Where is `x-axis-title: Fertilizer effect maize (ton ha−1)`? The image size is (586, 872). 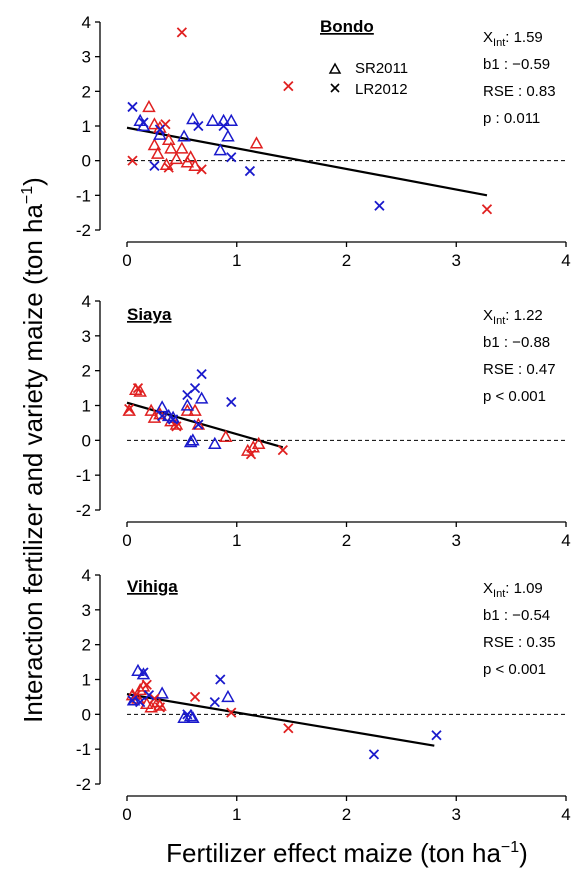
x-axis-title: Fertilizer effect maize (ton ha−1) is located at coordinates (347, 853).